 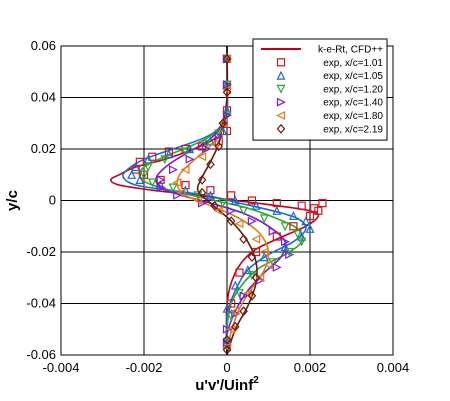 What do you see at coordinates (353, 129) in the screenshot?
I see `legend-label: exp, x/c=2.19` at bounding box center [353, 129].